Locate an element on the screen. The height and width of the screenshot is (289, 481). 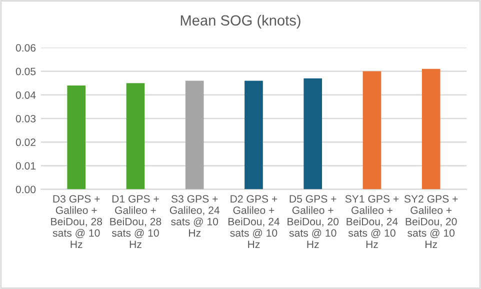
y-tick-label: 0.02 is located at coordinates (26, 142).